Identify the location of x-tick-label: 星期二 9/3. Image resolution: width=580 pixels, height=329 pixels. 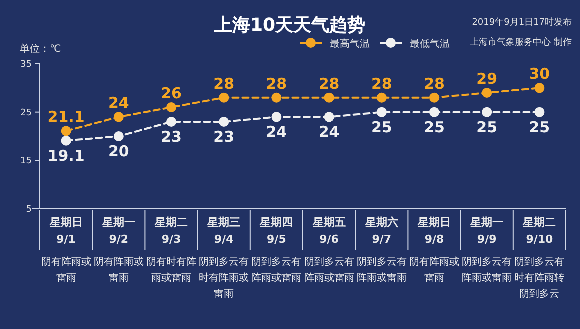
(171, 231).